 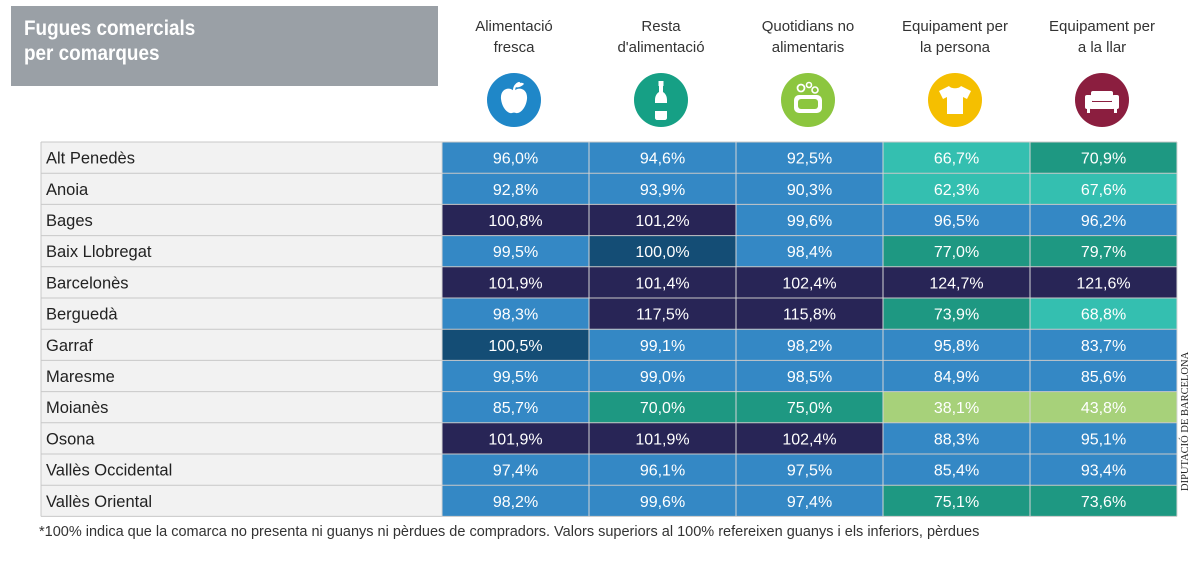 I want to click on row-label: Bages, so click(x=69, y=221).